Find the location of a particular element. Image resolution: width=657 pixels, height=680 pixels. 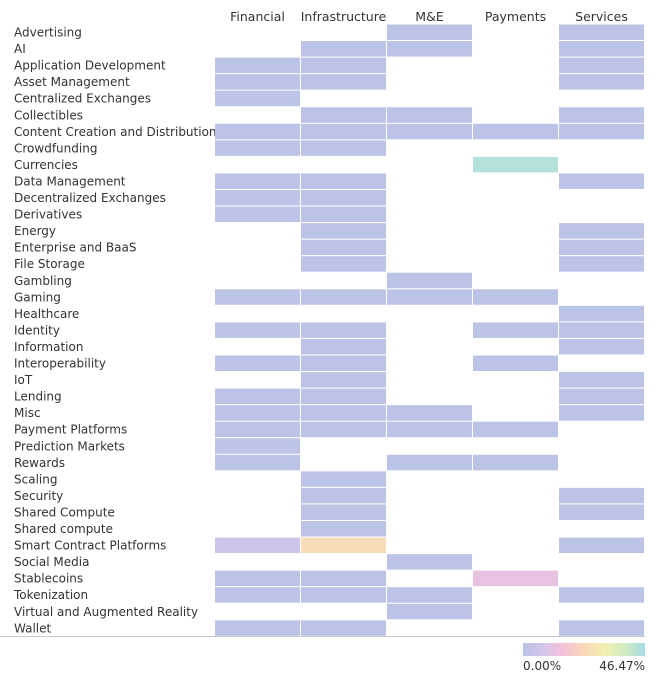

heatmap-cell-lending-infrastructure is located at coordinates (343, 396).